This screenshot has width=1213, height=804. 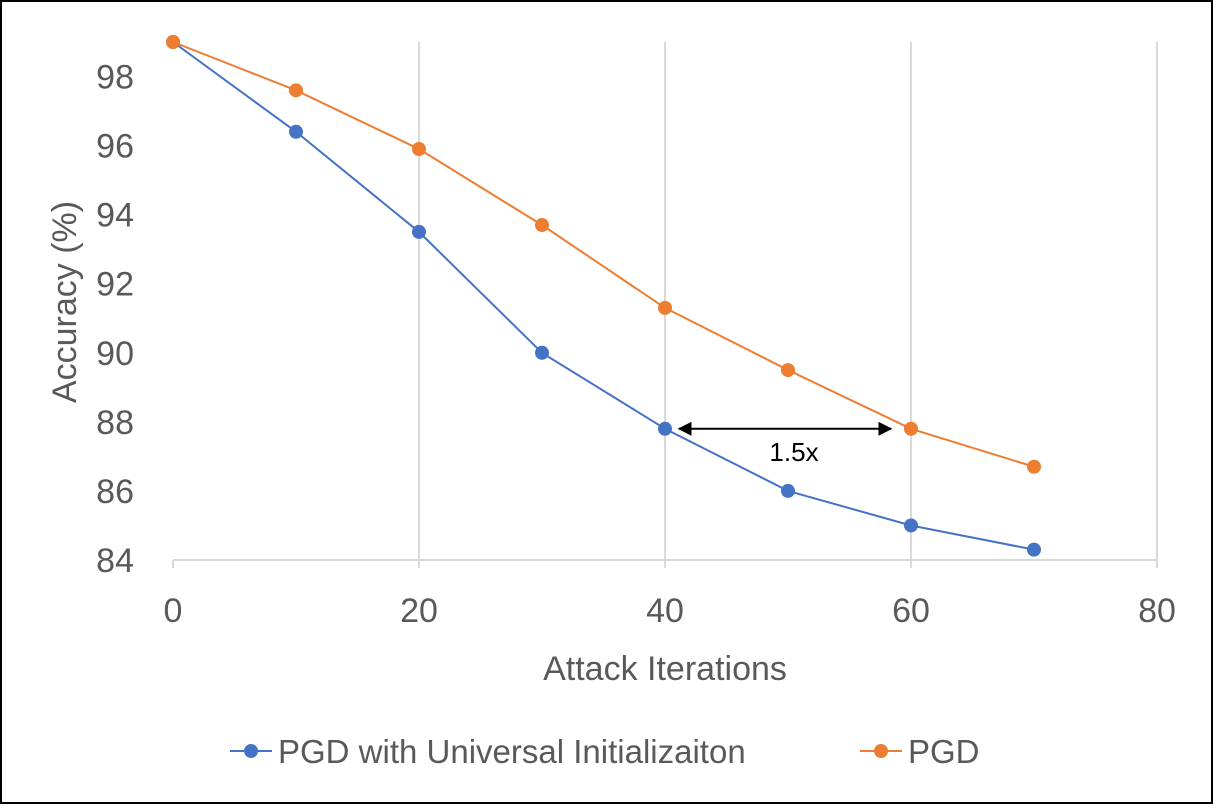 What do you see at coordinates (115, 216) in the screenshot?
I see `y-tick-label: 94` at bounding box center [115, 216].